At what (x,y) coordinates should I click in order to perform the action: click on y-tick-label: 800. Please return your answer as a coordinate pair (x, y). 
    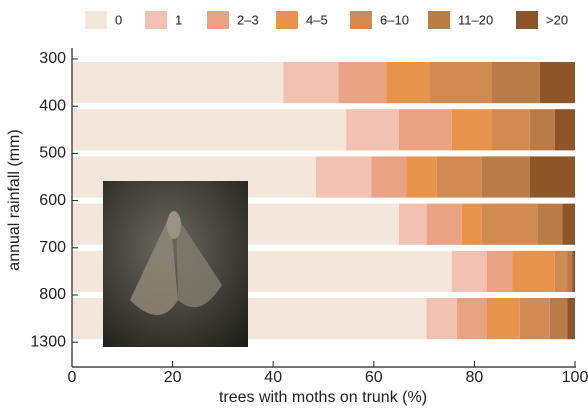
    Looking at the image, I should click on (52, 294).